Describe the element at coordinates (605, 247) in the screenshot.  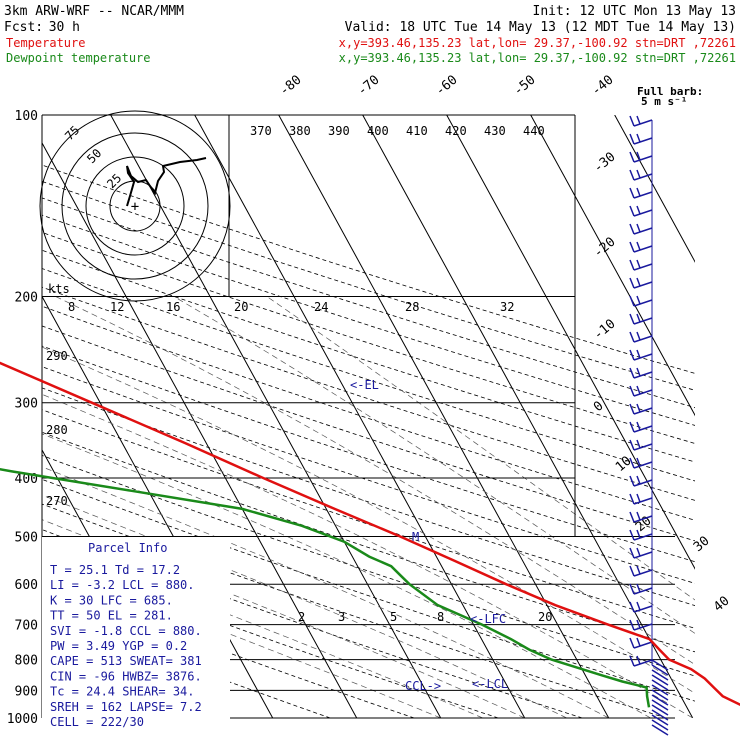
I see `isotherm-label: -20` at that location.